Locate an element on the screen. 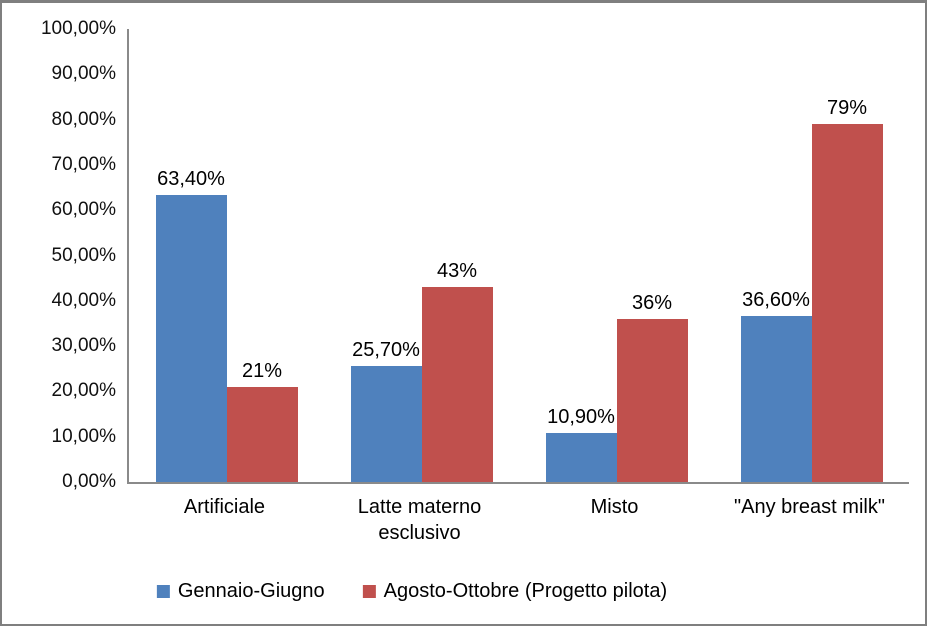  data-label: 36% is located at coordinates (652, 302).